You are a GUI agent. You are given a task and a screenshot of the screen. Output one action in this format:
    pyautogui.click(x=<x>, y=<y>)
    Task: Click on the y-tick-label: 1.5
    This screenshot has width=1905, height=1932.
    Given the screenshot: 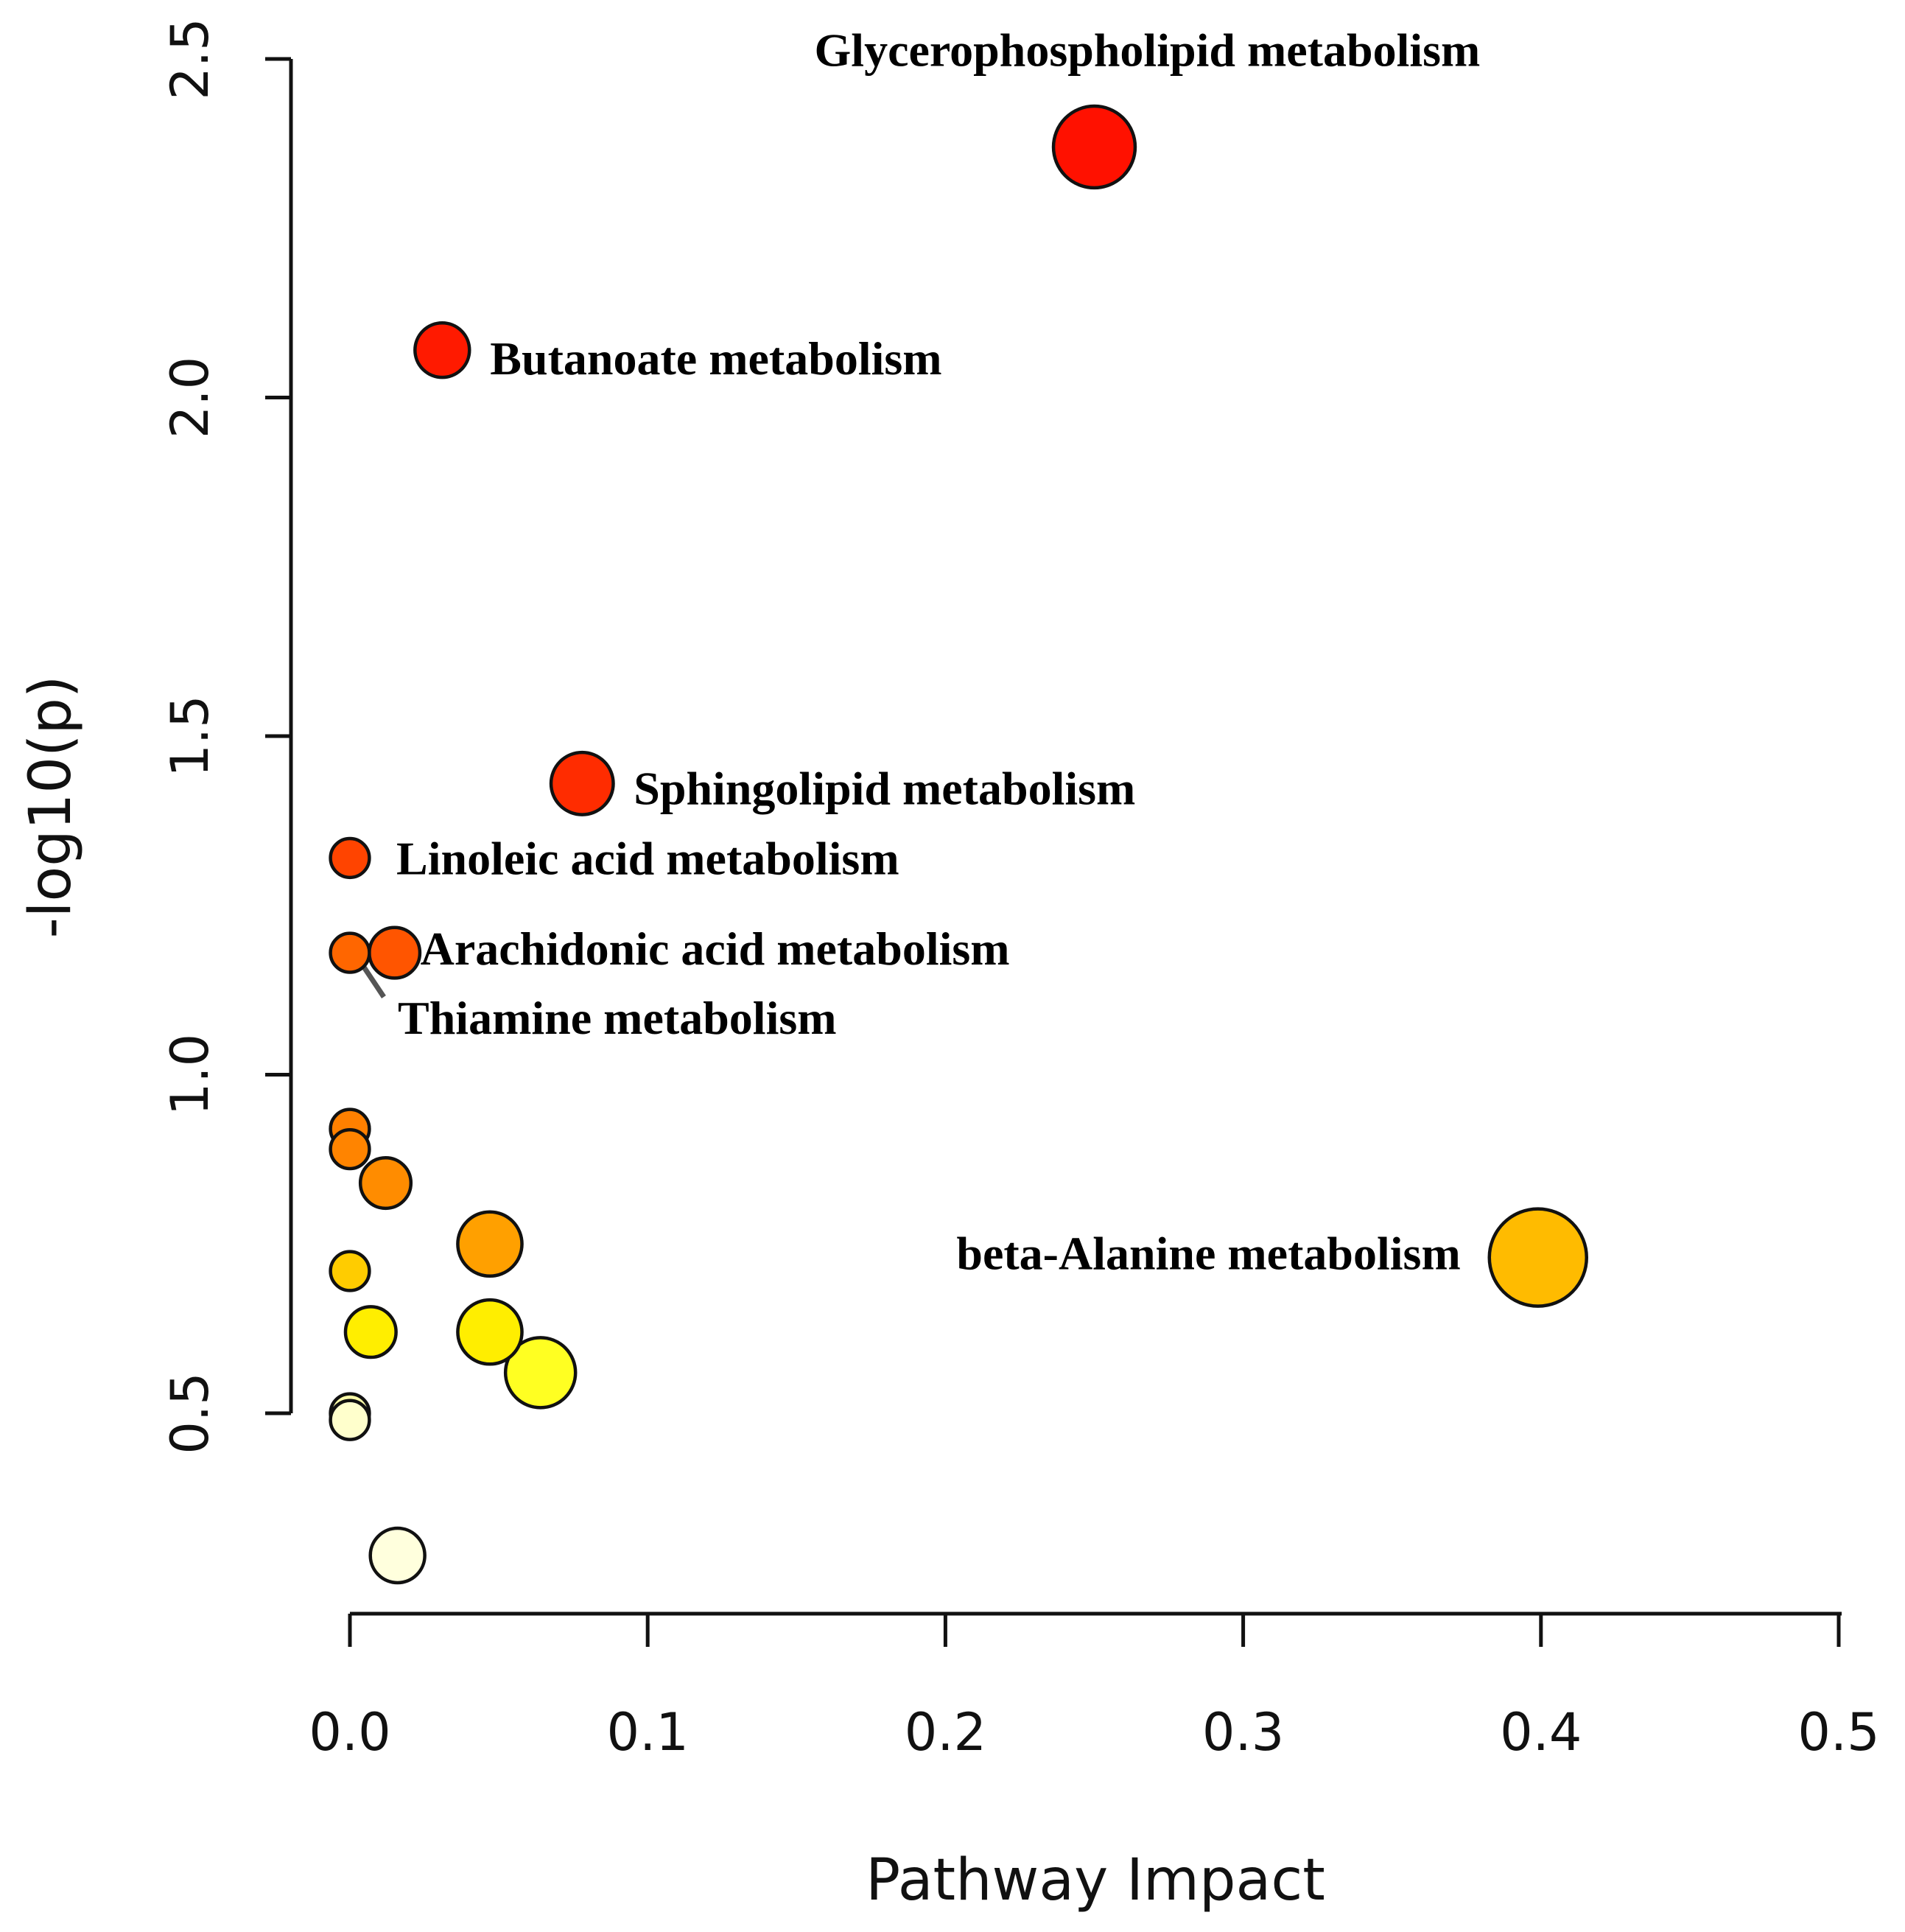 What is the action you would take?
    pyautogui.click(x=190, y=736)
    